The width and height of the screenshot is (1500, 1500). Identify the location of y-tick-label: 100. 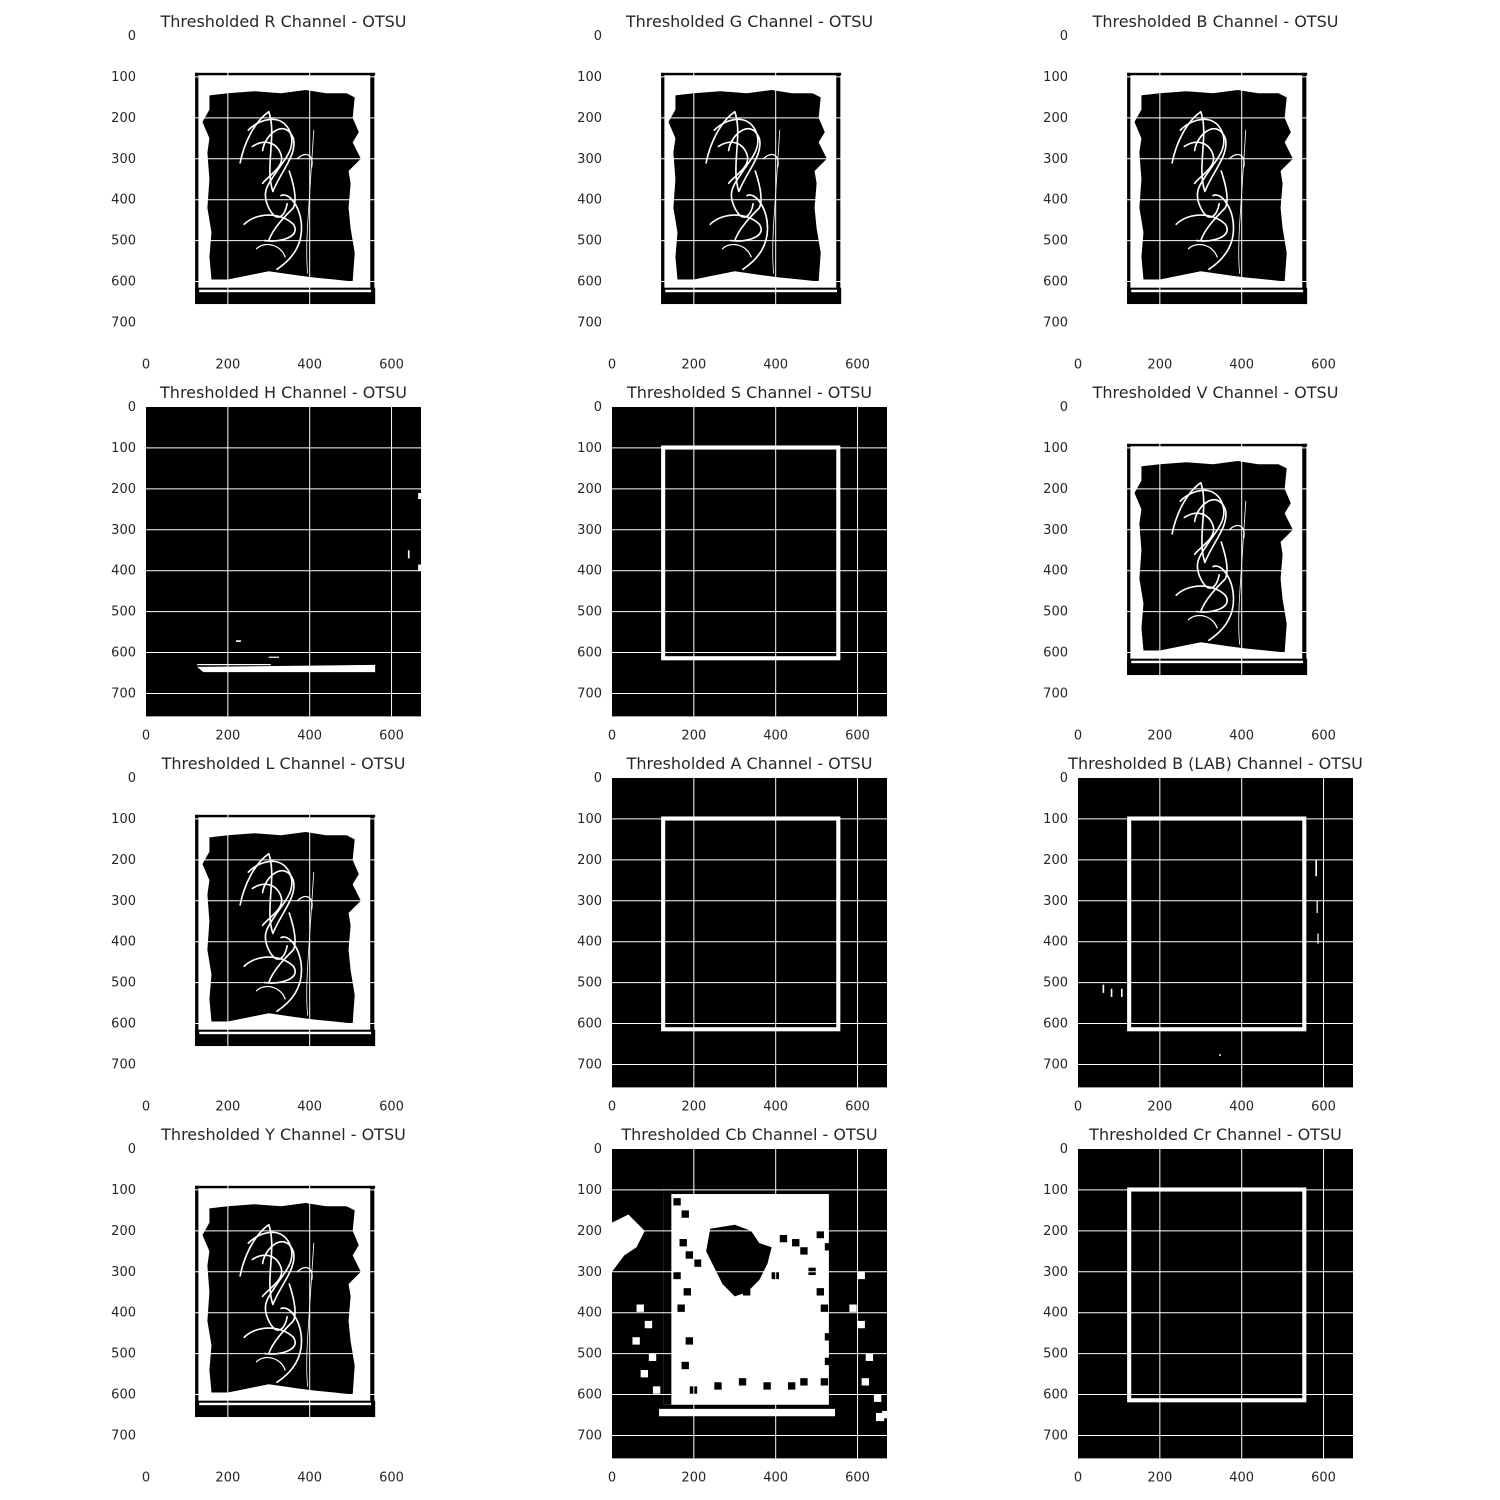
(589, 448).